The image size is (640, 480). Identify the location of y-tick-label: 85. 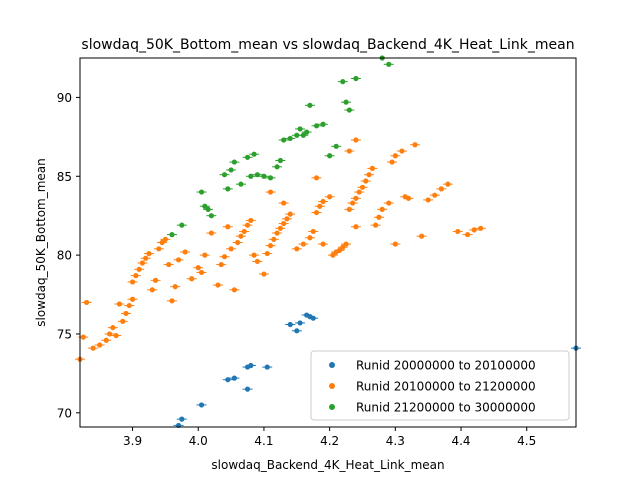
(64, 177).